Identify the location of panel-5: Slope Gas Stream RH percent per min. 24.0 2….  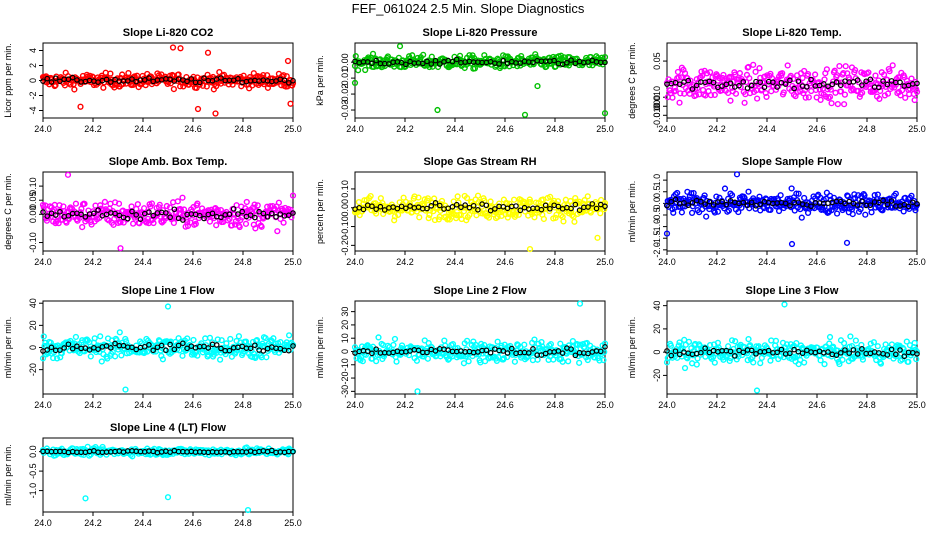
(464, 211).